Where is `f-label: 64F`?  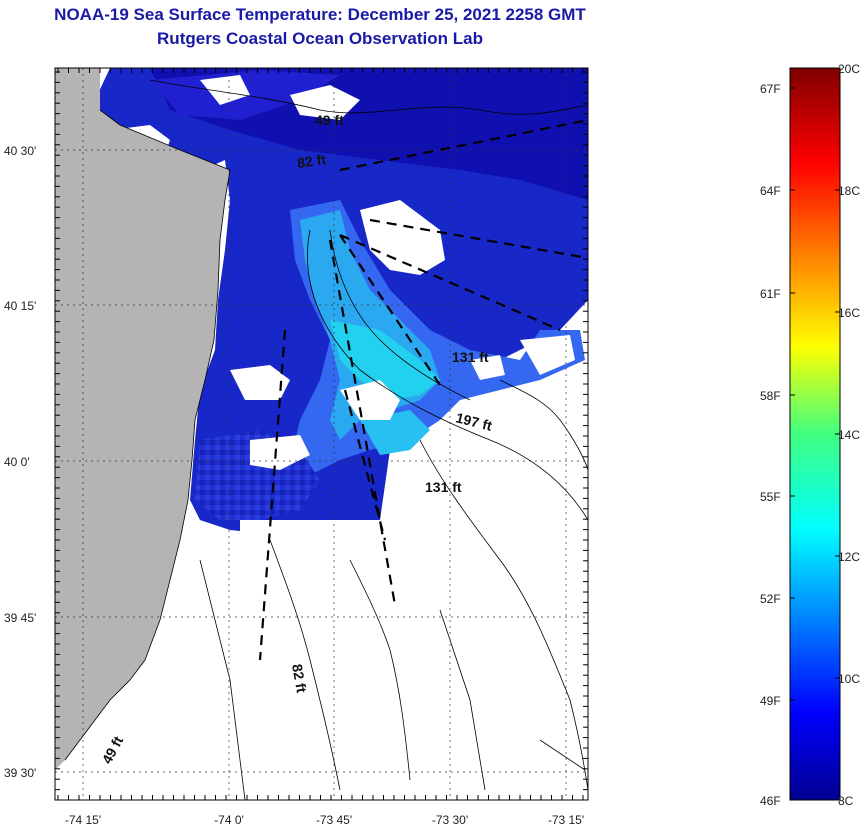
f-label: 64F is located at coordinates (770, 191).